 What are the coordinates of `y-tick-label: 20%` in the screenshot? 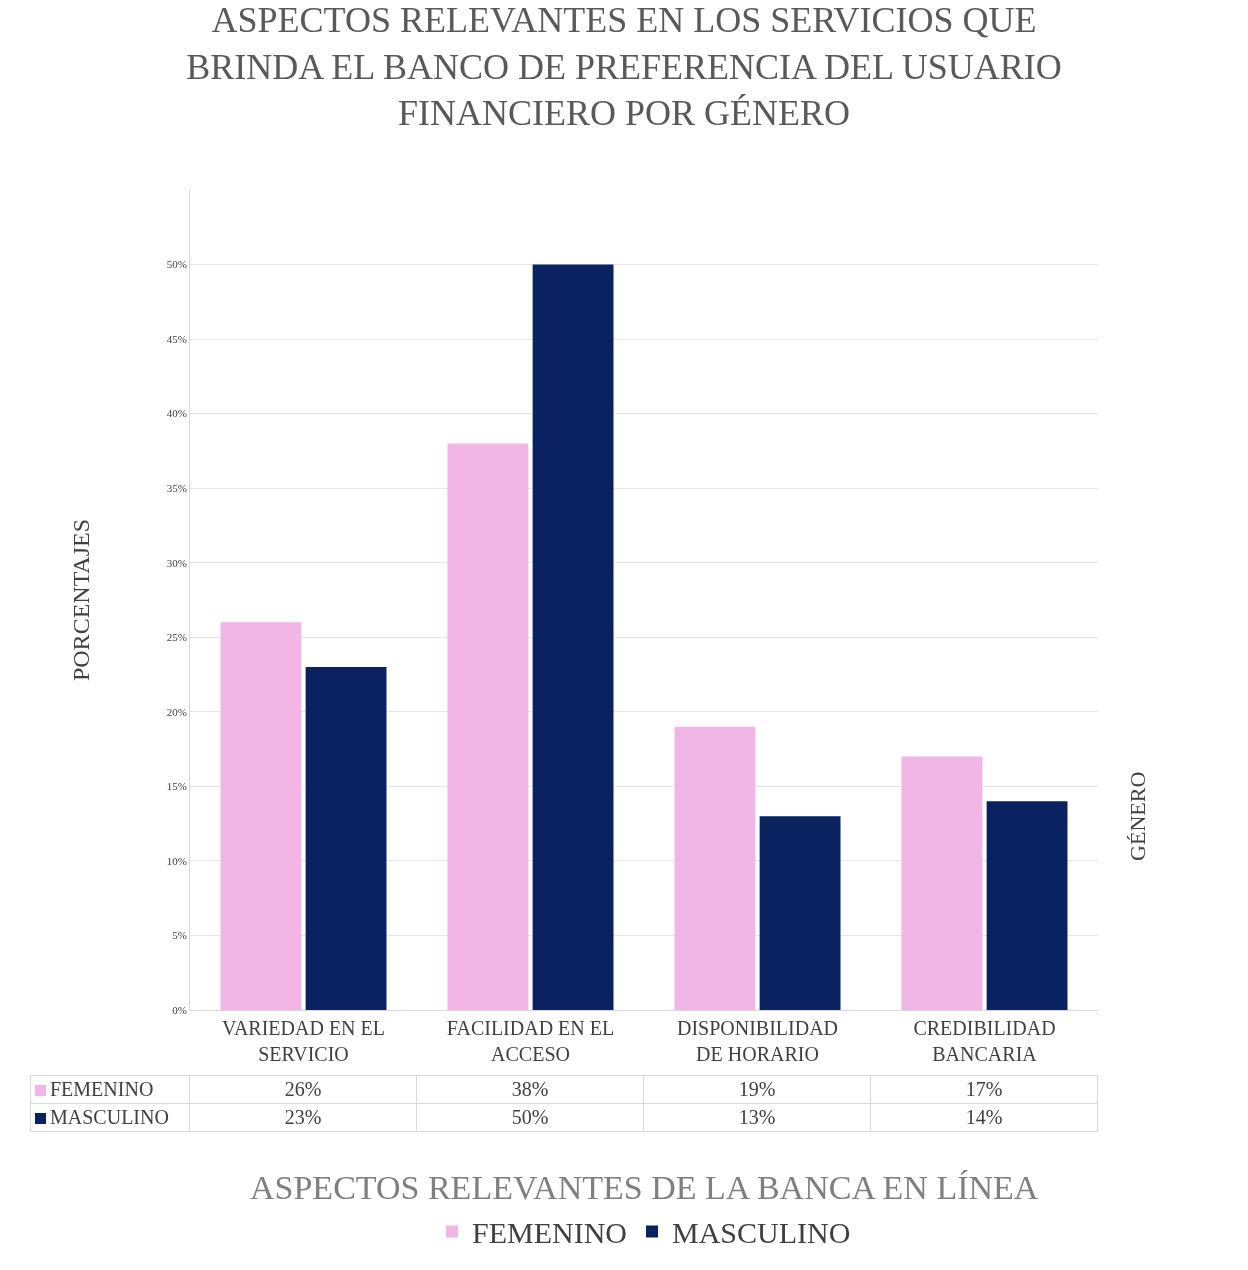 It's located at (176, 711).